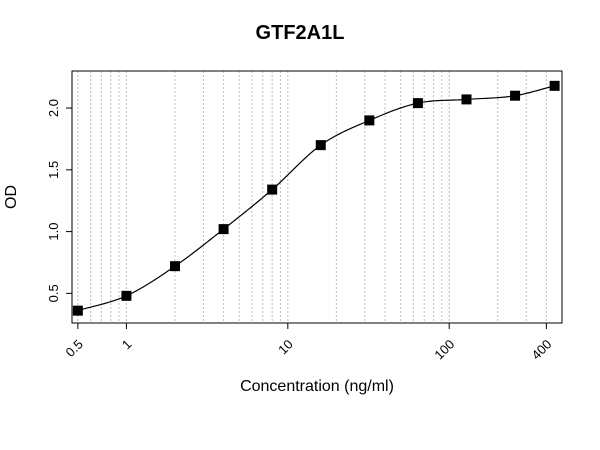 This screenshot has width=600, height=450. Describe the element at coordinates (53, 170) in the screenshot. I see `y-tick-label: 1.5` at that location.